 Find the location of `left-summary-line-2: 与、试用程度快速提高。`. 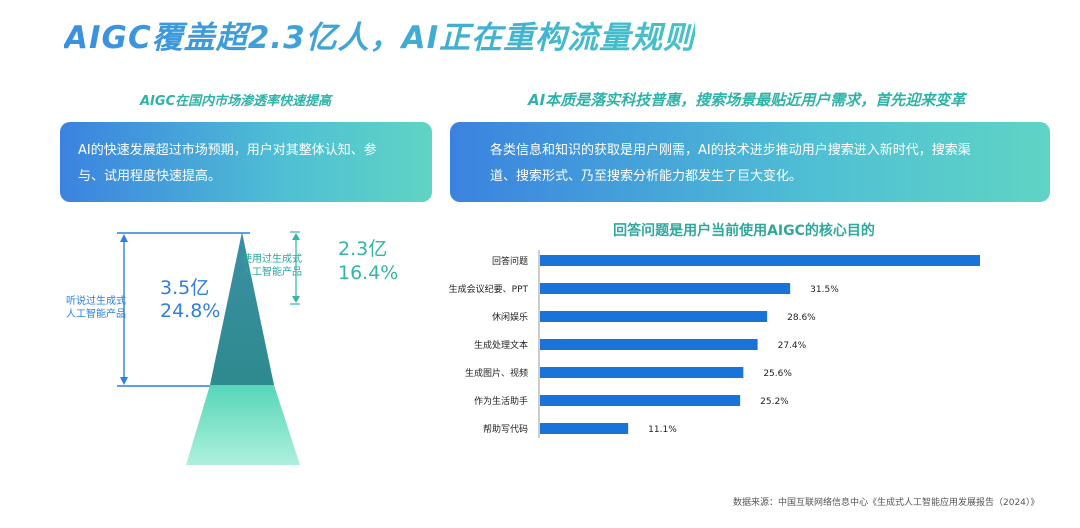

left-summary-line-2: 与、试用程度快速提高。 is located at coordinates (150, 176).